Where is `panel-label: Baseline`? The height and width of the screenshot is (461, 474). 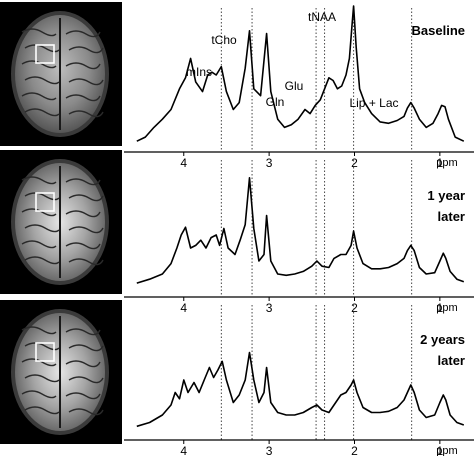
panel-label: Baseline is located at coordinates (438, 30).